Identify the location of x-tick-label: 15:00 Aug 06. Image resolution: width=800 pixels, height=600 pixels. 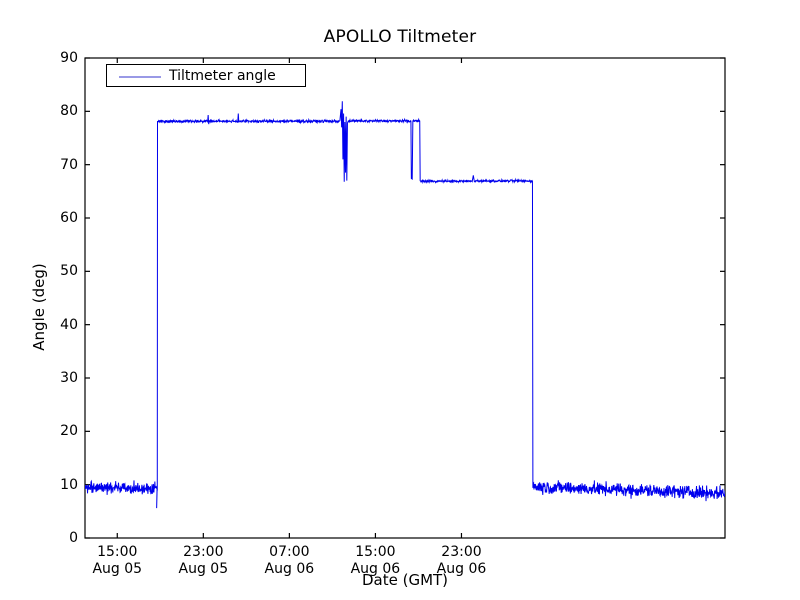
(375, 561).